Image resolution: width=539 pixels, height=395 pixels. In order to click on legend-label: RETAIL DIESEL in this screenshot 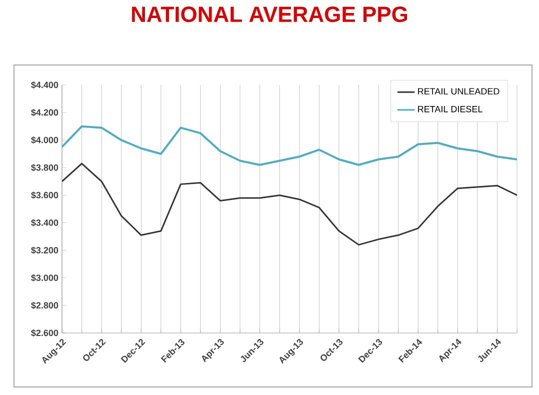, I will do `click(450, 109)`.